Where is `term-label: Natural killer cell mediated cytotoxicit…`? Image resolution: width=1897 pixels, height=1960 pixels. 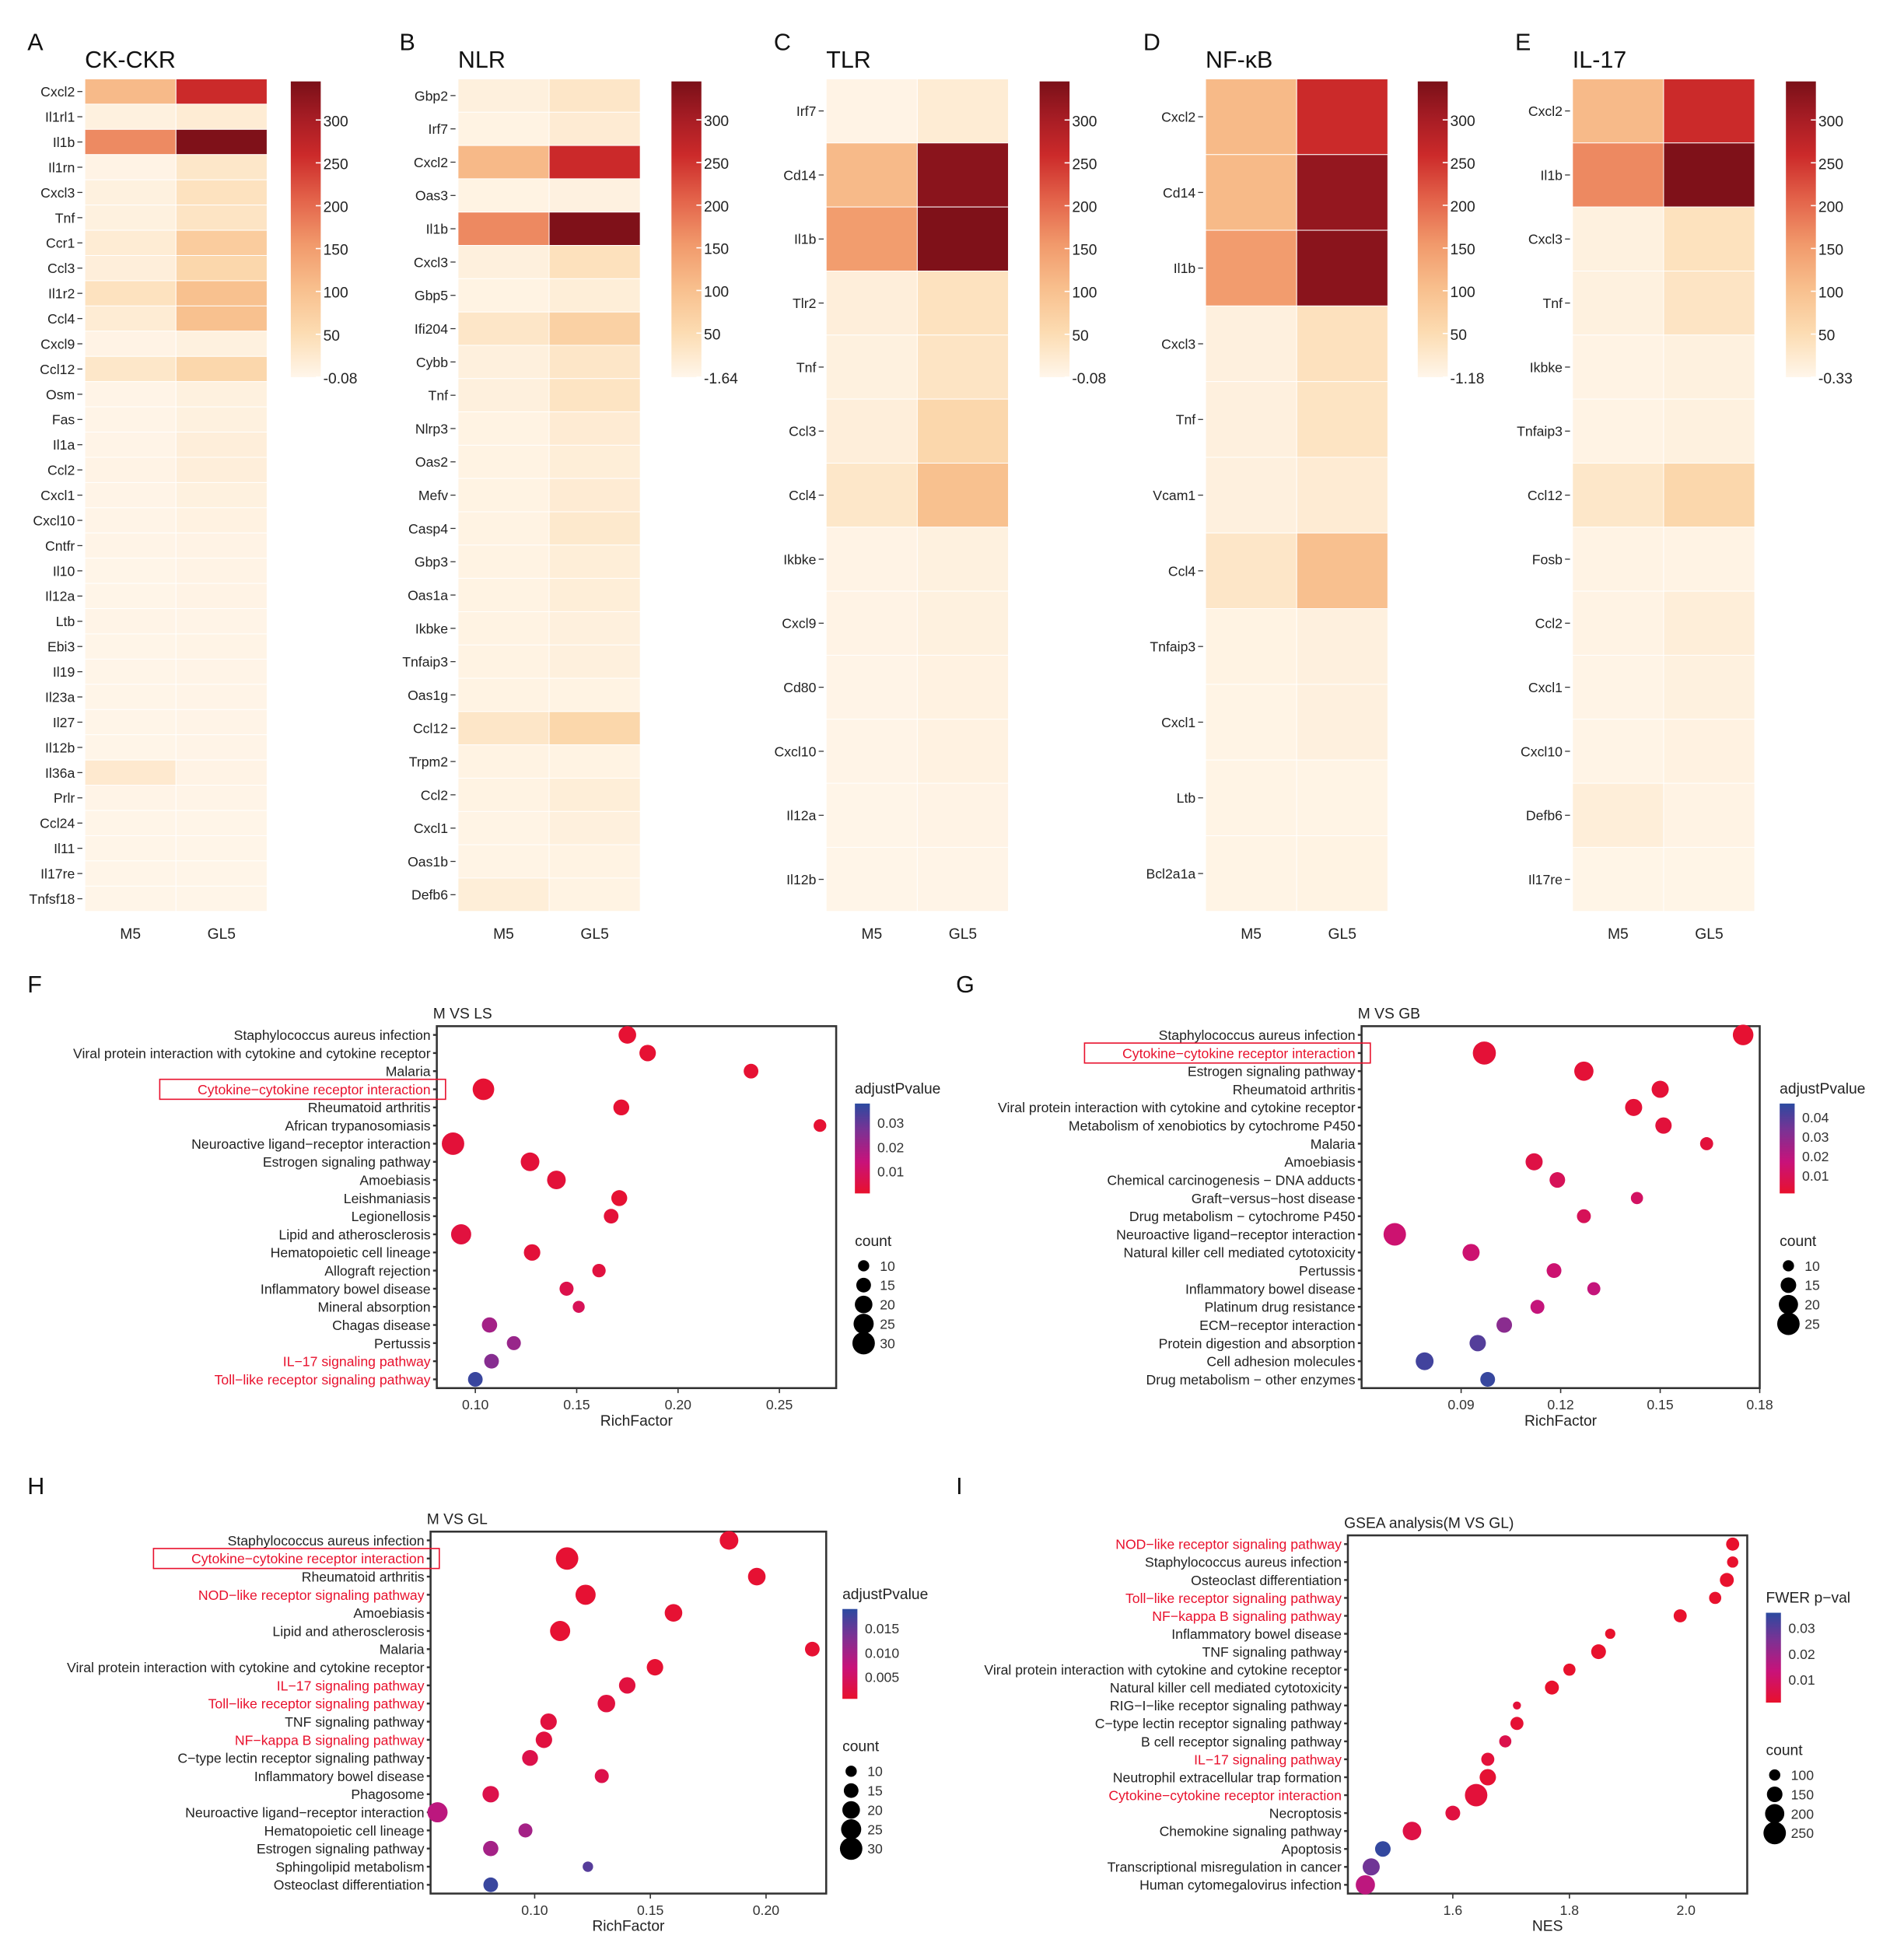 term-label: Natural killer cell mediated cytotoxicit… is located at coordinates (1240, 1253).